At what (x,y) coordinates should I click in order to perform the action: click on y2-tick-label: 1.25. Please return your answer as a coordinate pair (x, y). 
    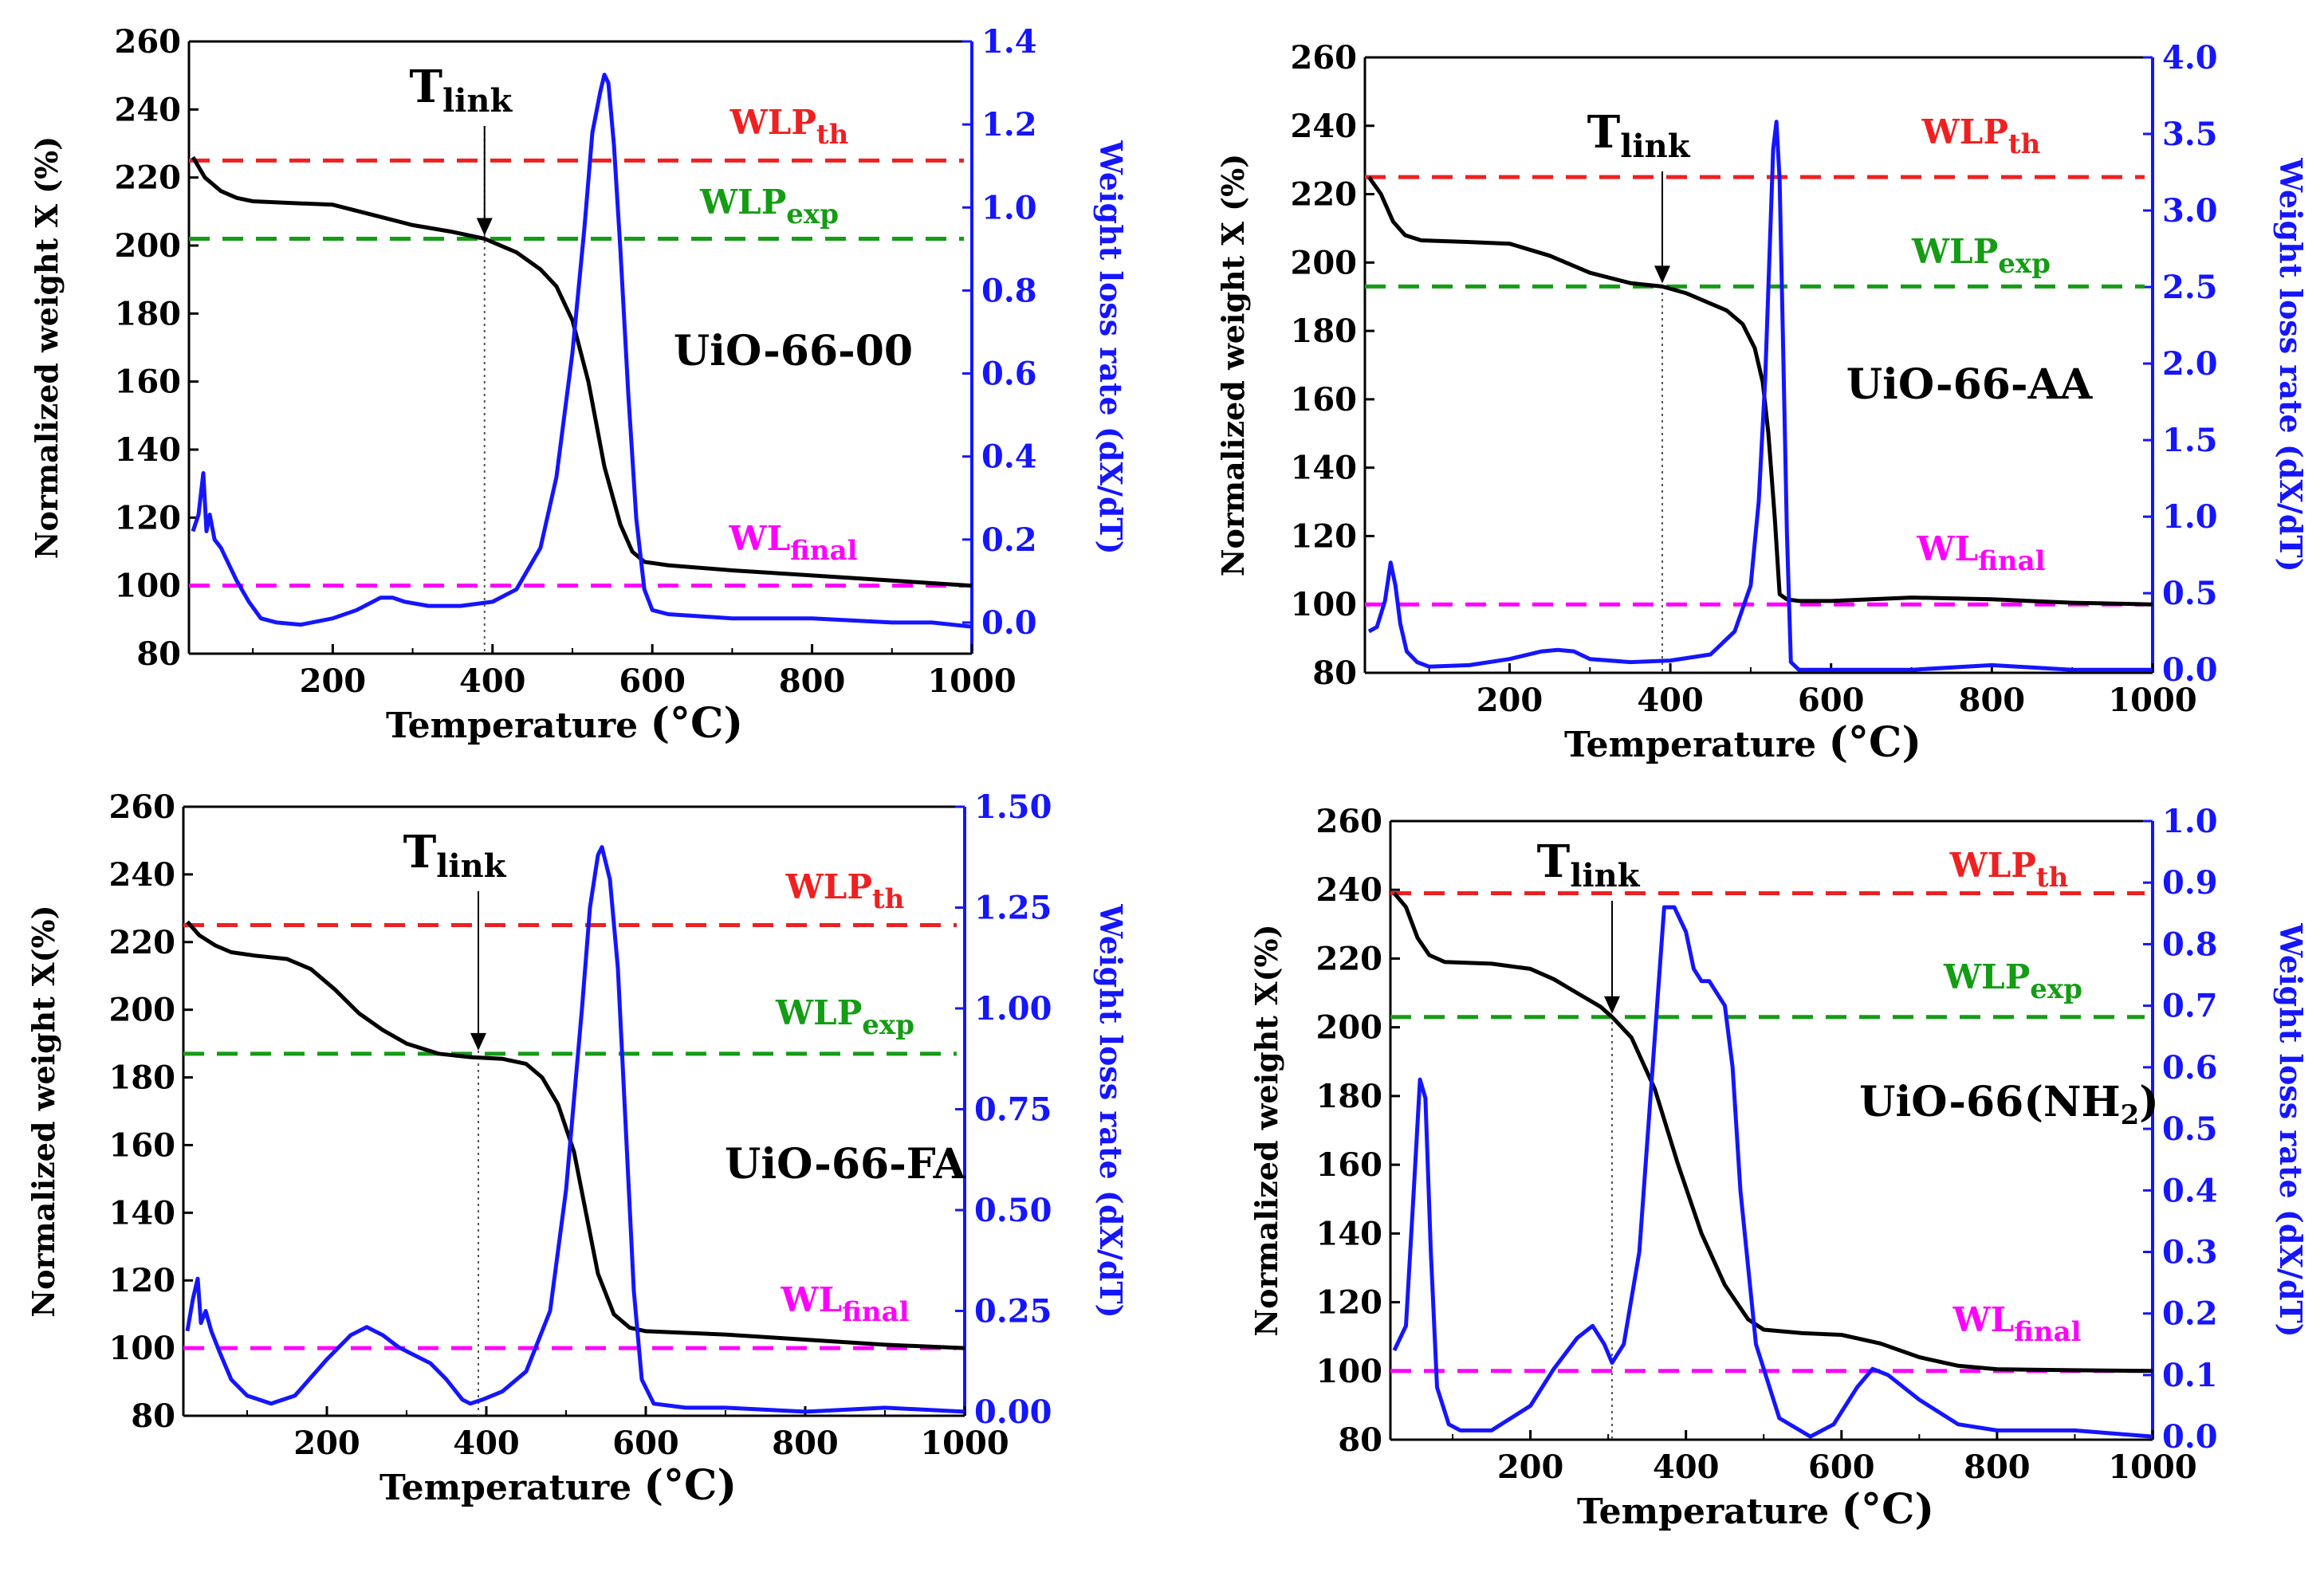
    Looking at the image, I should click on (1013, 908).